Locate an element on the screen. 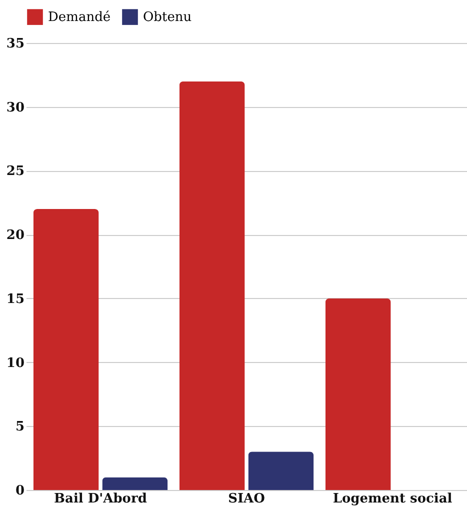  legend-label: Demandé is located at coordinates (79, 18).